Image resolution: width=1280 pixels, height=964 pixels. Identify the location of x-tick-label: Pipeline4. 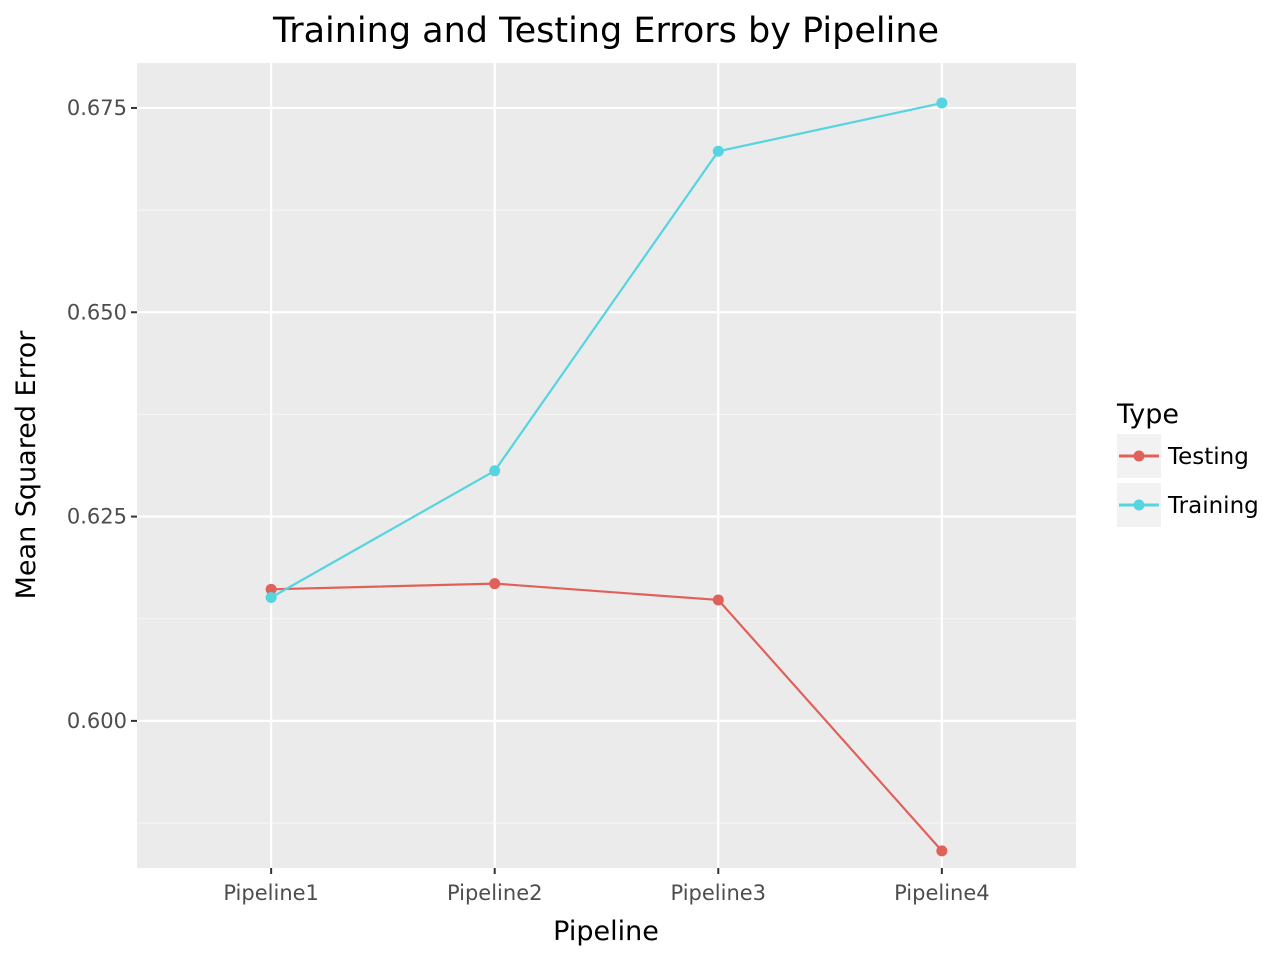
(942, 893).